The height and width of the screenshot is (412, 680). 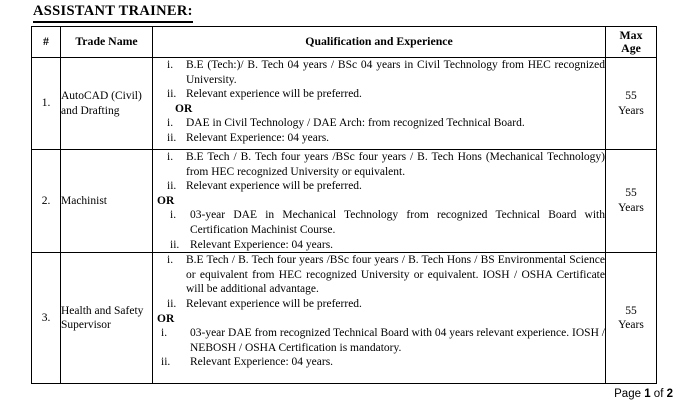 I want to click on page-footer: Page 1 of 2, so click(x=643, y=394).